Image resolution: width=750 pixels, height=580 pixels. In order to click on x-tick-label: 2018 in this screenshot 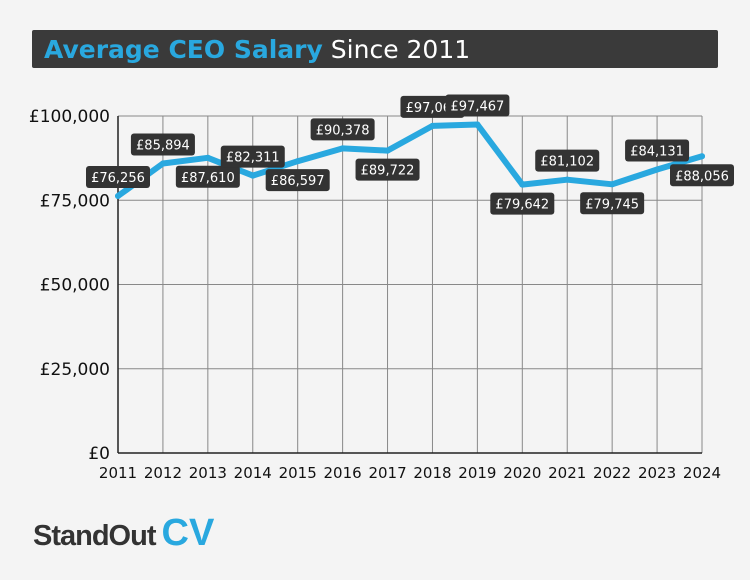, I will do `click(432, 473)`.